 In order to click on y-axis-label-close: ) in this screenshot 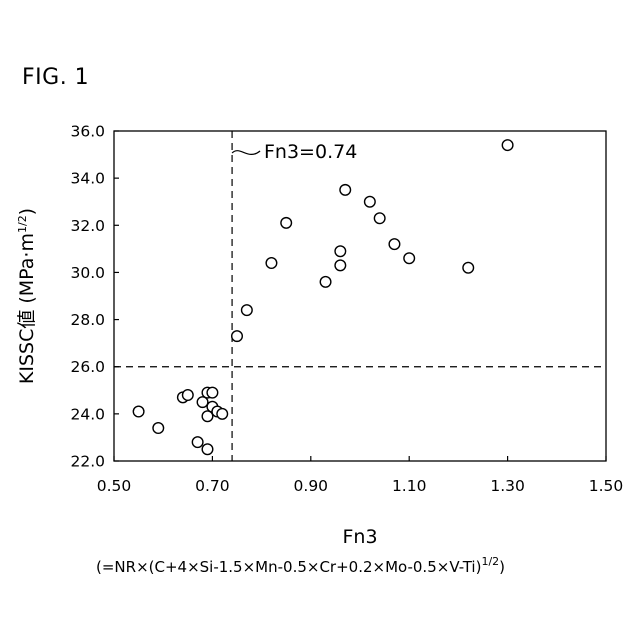, I will do `click(27, 211)`.